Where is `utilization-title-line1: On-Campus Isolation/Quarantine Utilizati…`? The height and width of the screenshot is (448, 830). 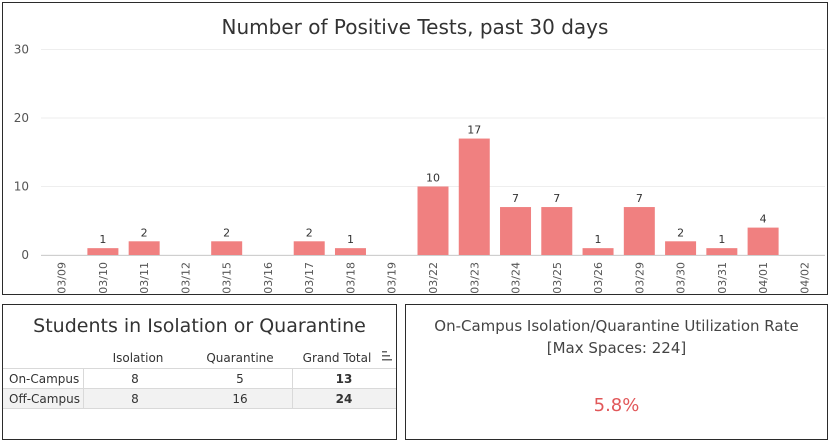
utilization-title-line1: On-Campus Isolation/Quarantine Utilizati… is located at coordinates (616, 326).